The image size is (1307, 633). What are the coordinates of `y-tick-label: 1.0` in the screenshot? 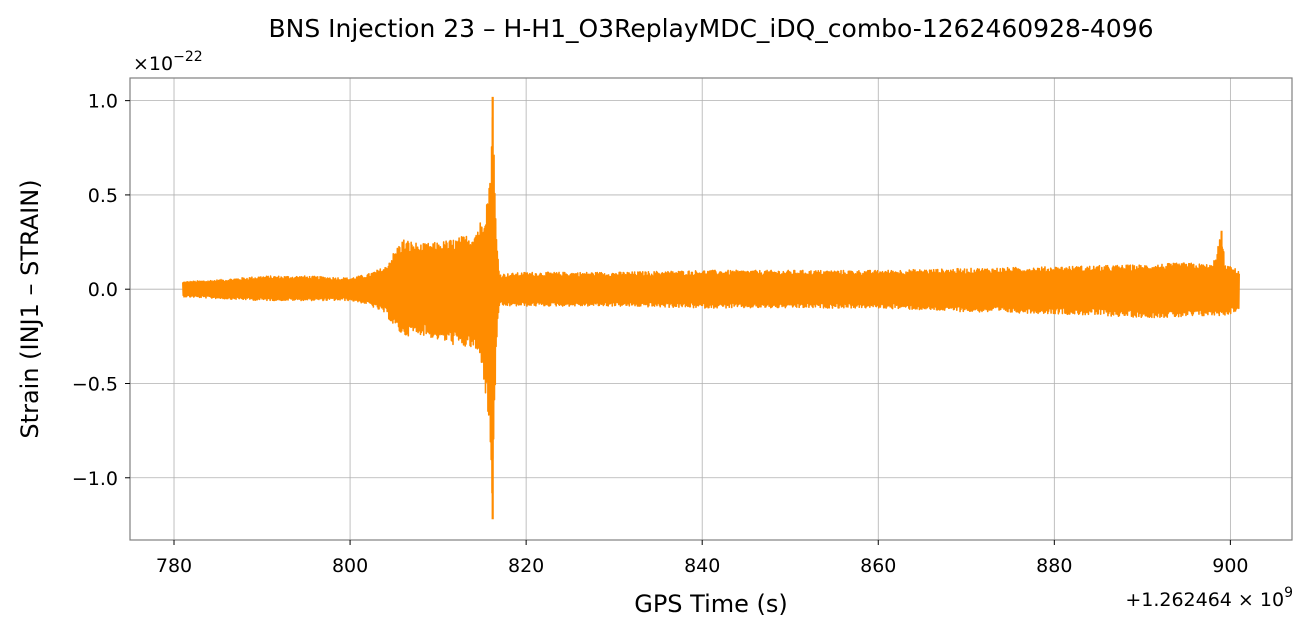 It's located at (103, 102).